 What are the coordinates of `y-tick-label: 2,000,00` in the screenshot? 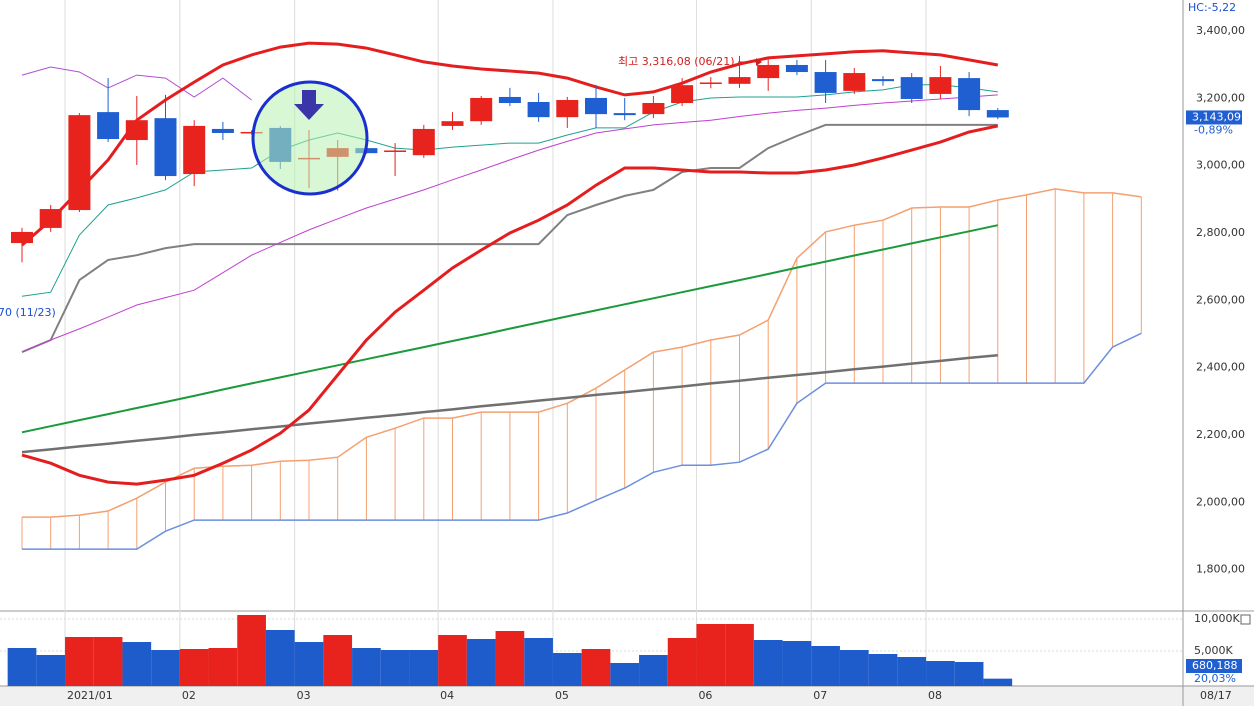 It's located at (1220, 501).